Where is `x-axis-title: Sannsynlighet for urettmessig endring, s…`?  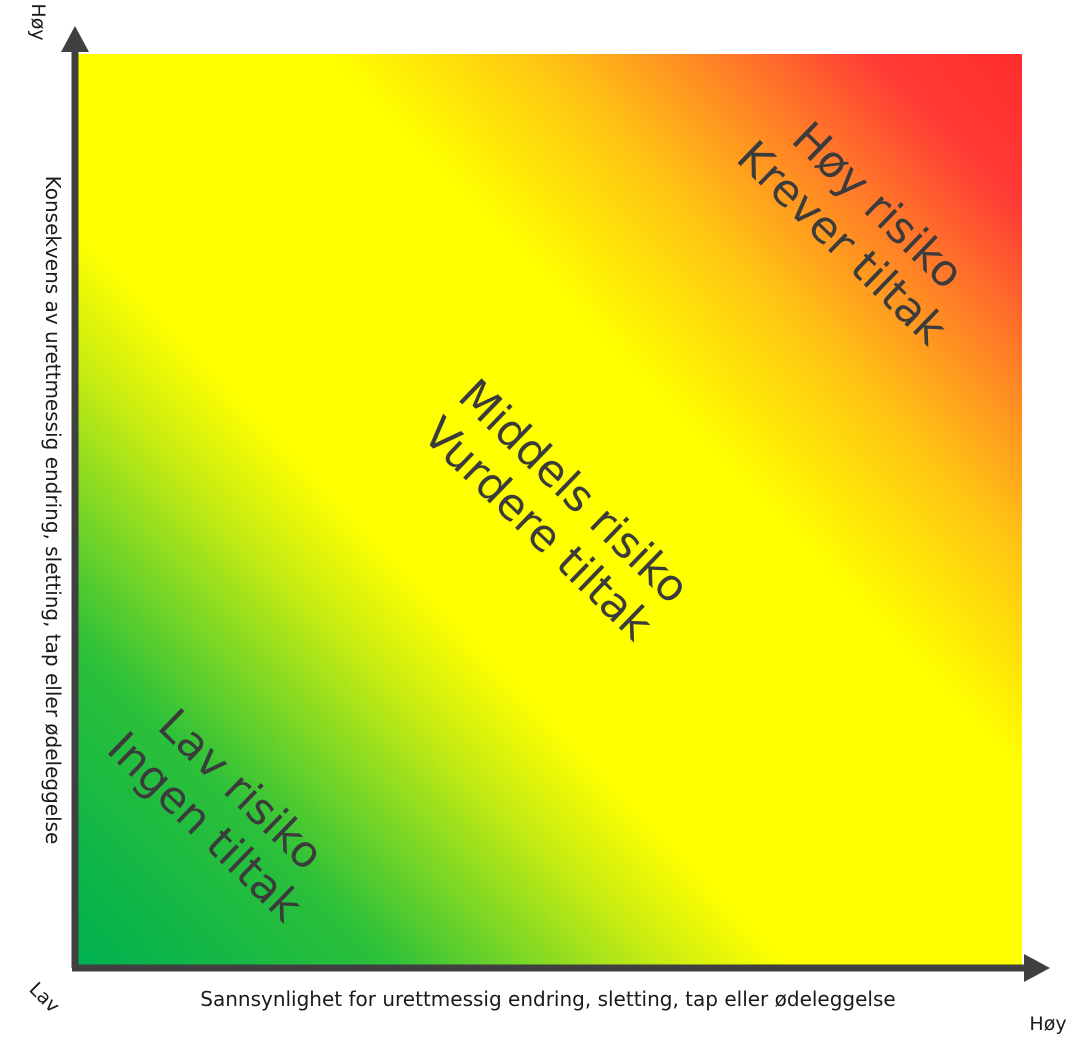
x-axis-title: Sannsynlighet for urettmessig endring, s… is located at coordinates (547, 999).